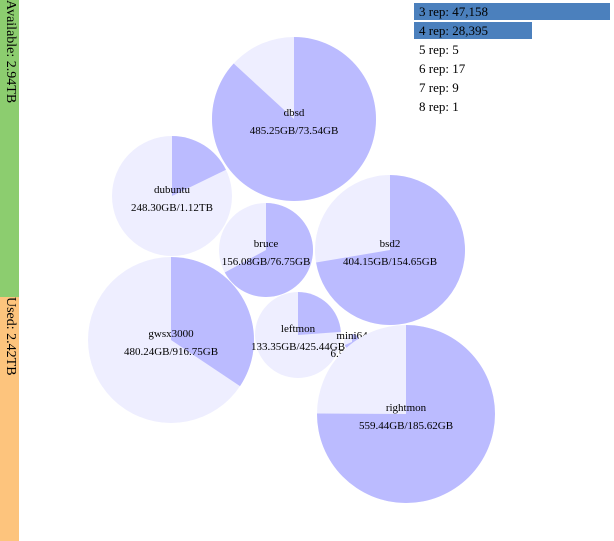  Describe the element at coordinates (439, 87) in the screenshot. I see `replica-label: 7 rep: 9` at that location.